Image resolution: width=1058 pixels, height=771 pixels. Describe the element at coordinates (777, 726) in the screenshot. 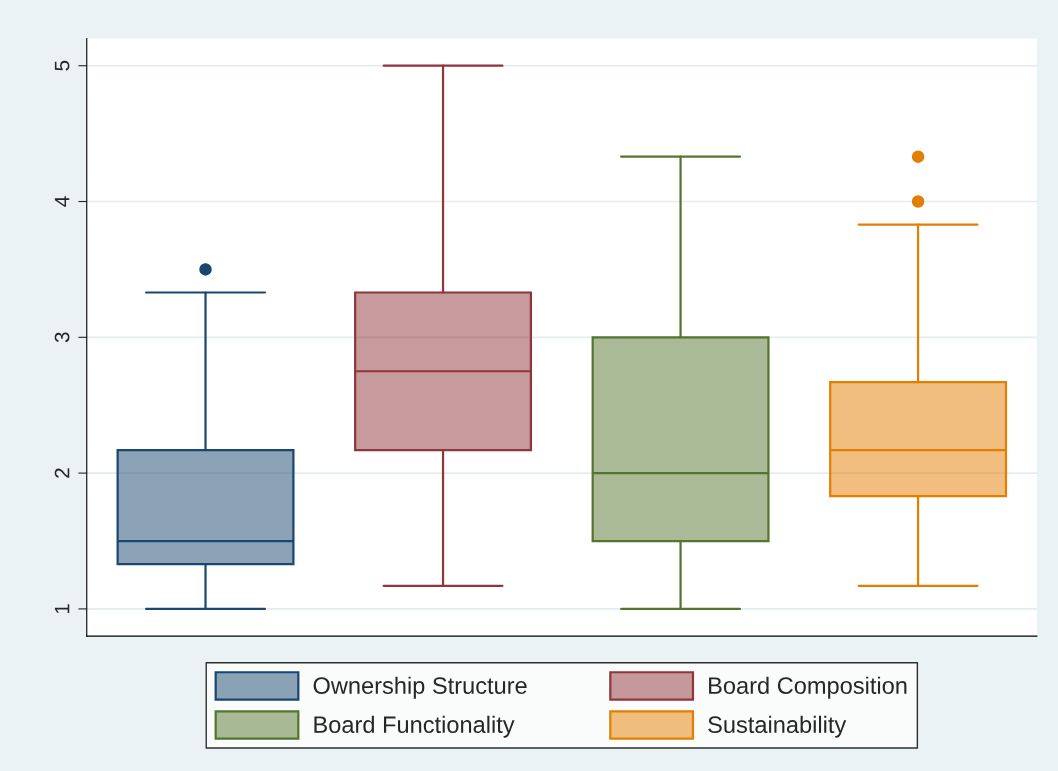

I see `legend-label: Sustainability` at that location.